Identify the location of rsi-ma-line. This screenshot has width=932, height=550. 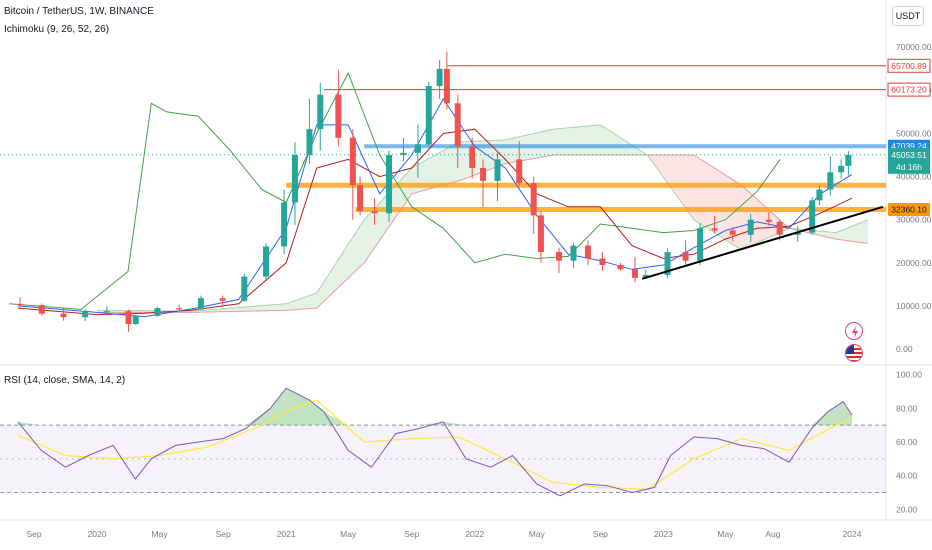
(435, 444).